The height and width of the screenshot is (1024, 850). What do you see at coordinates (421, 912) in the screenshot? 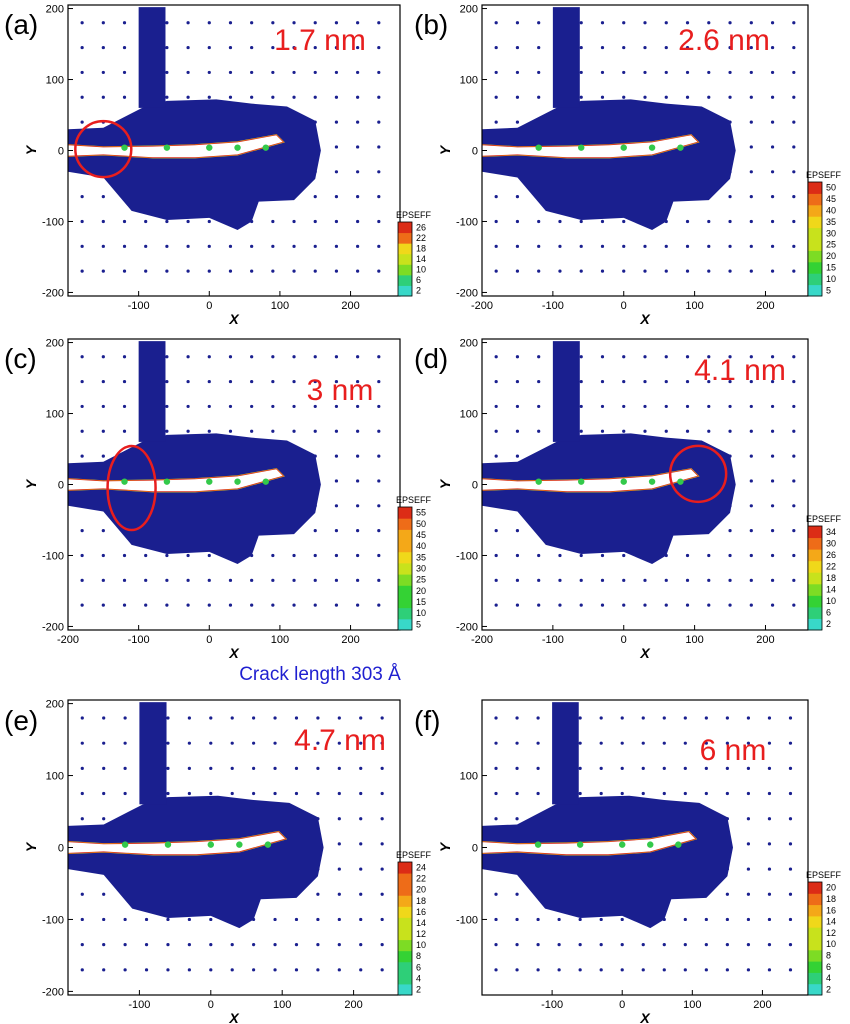
I see `colorbar-label: 16` at bounding box center [421, 912].